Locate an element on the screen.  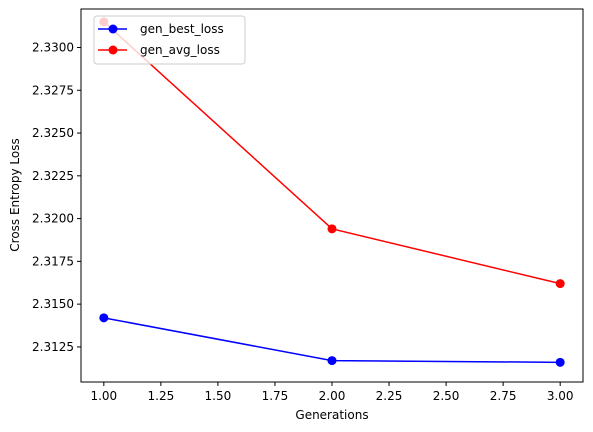
legend-box is located at coordinates (169, 40).